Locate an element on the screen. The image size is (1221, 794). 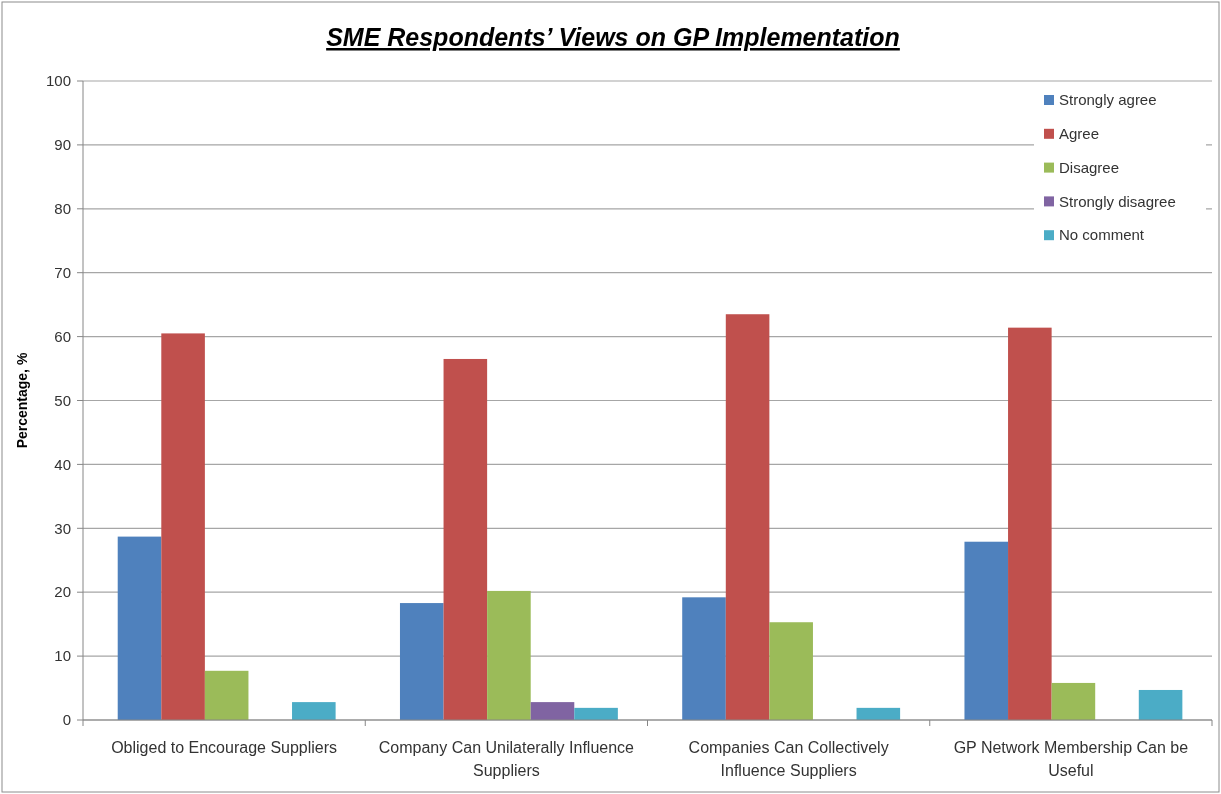
y-tick-label: 80 is located at coordinates (62, 209).